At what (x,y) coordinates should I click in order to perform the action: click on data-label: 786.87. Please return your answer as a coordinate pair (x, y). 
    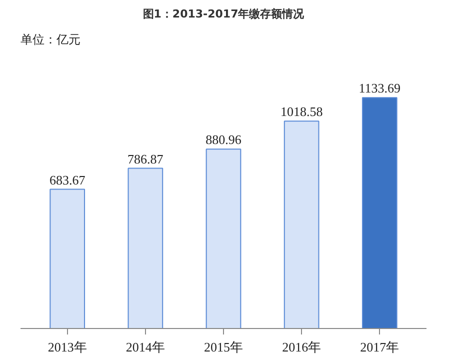
    Looking at the image, I should click on (146, 158).